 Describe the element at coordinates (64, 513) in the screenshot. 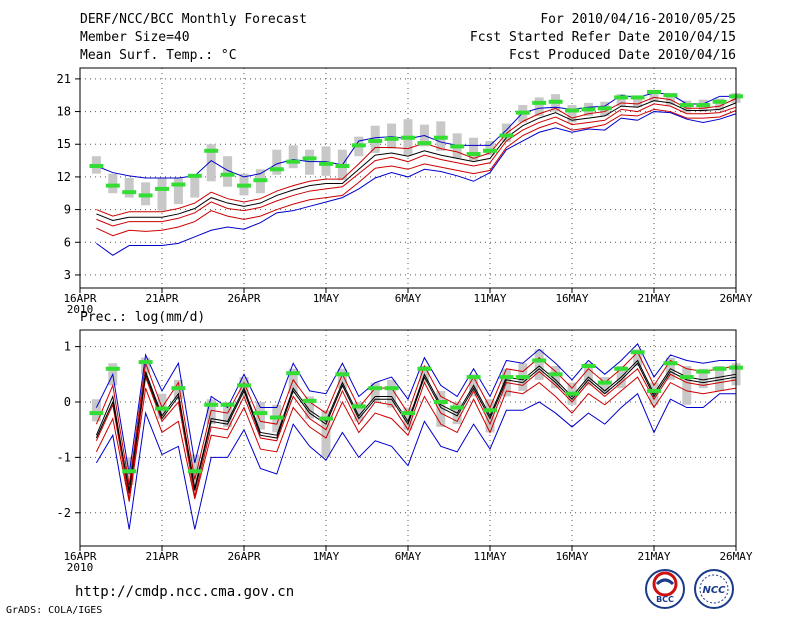

I see `y-tick-label: -2` at that location.